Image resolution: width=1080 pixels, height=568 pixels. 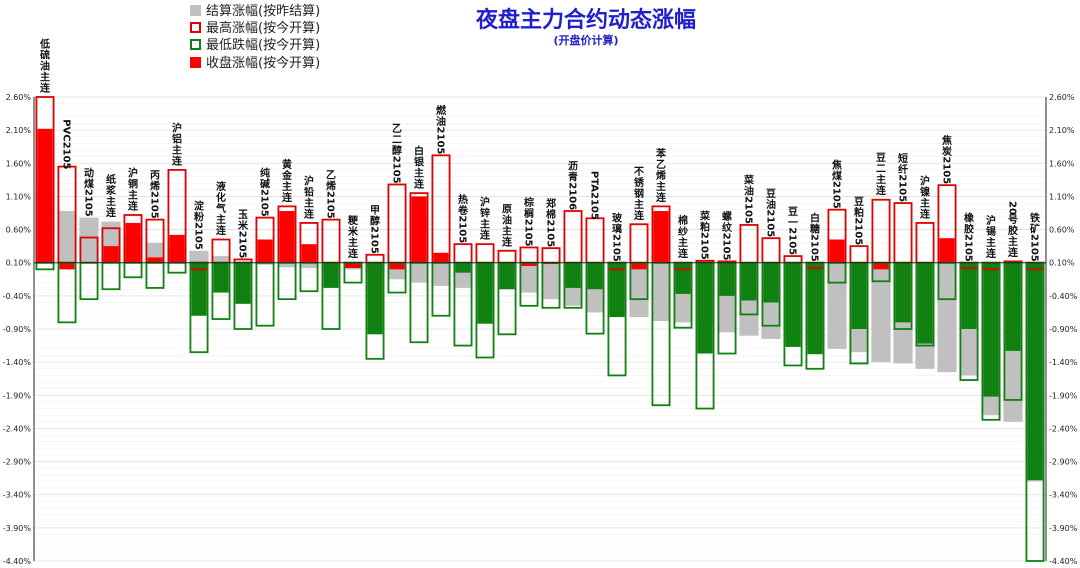 I want to click on category-label-part: 淀, so click(x=199, y=205).